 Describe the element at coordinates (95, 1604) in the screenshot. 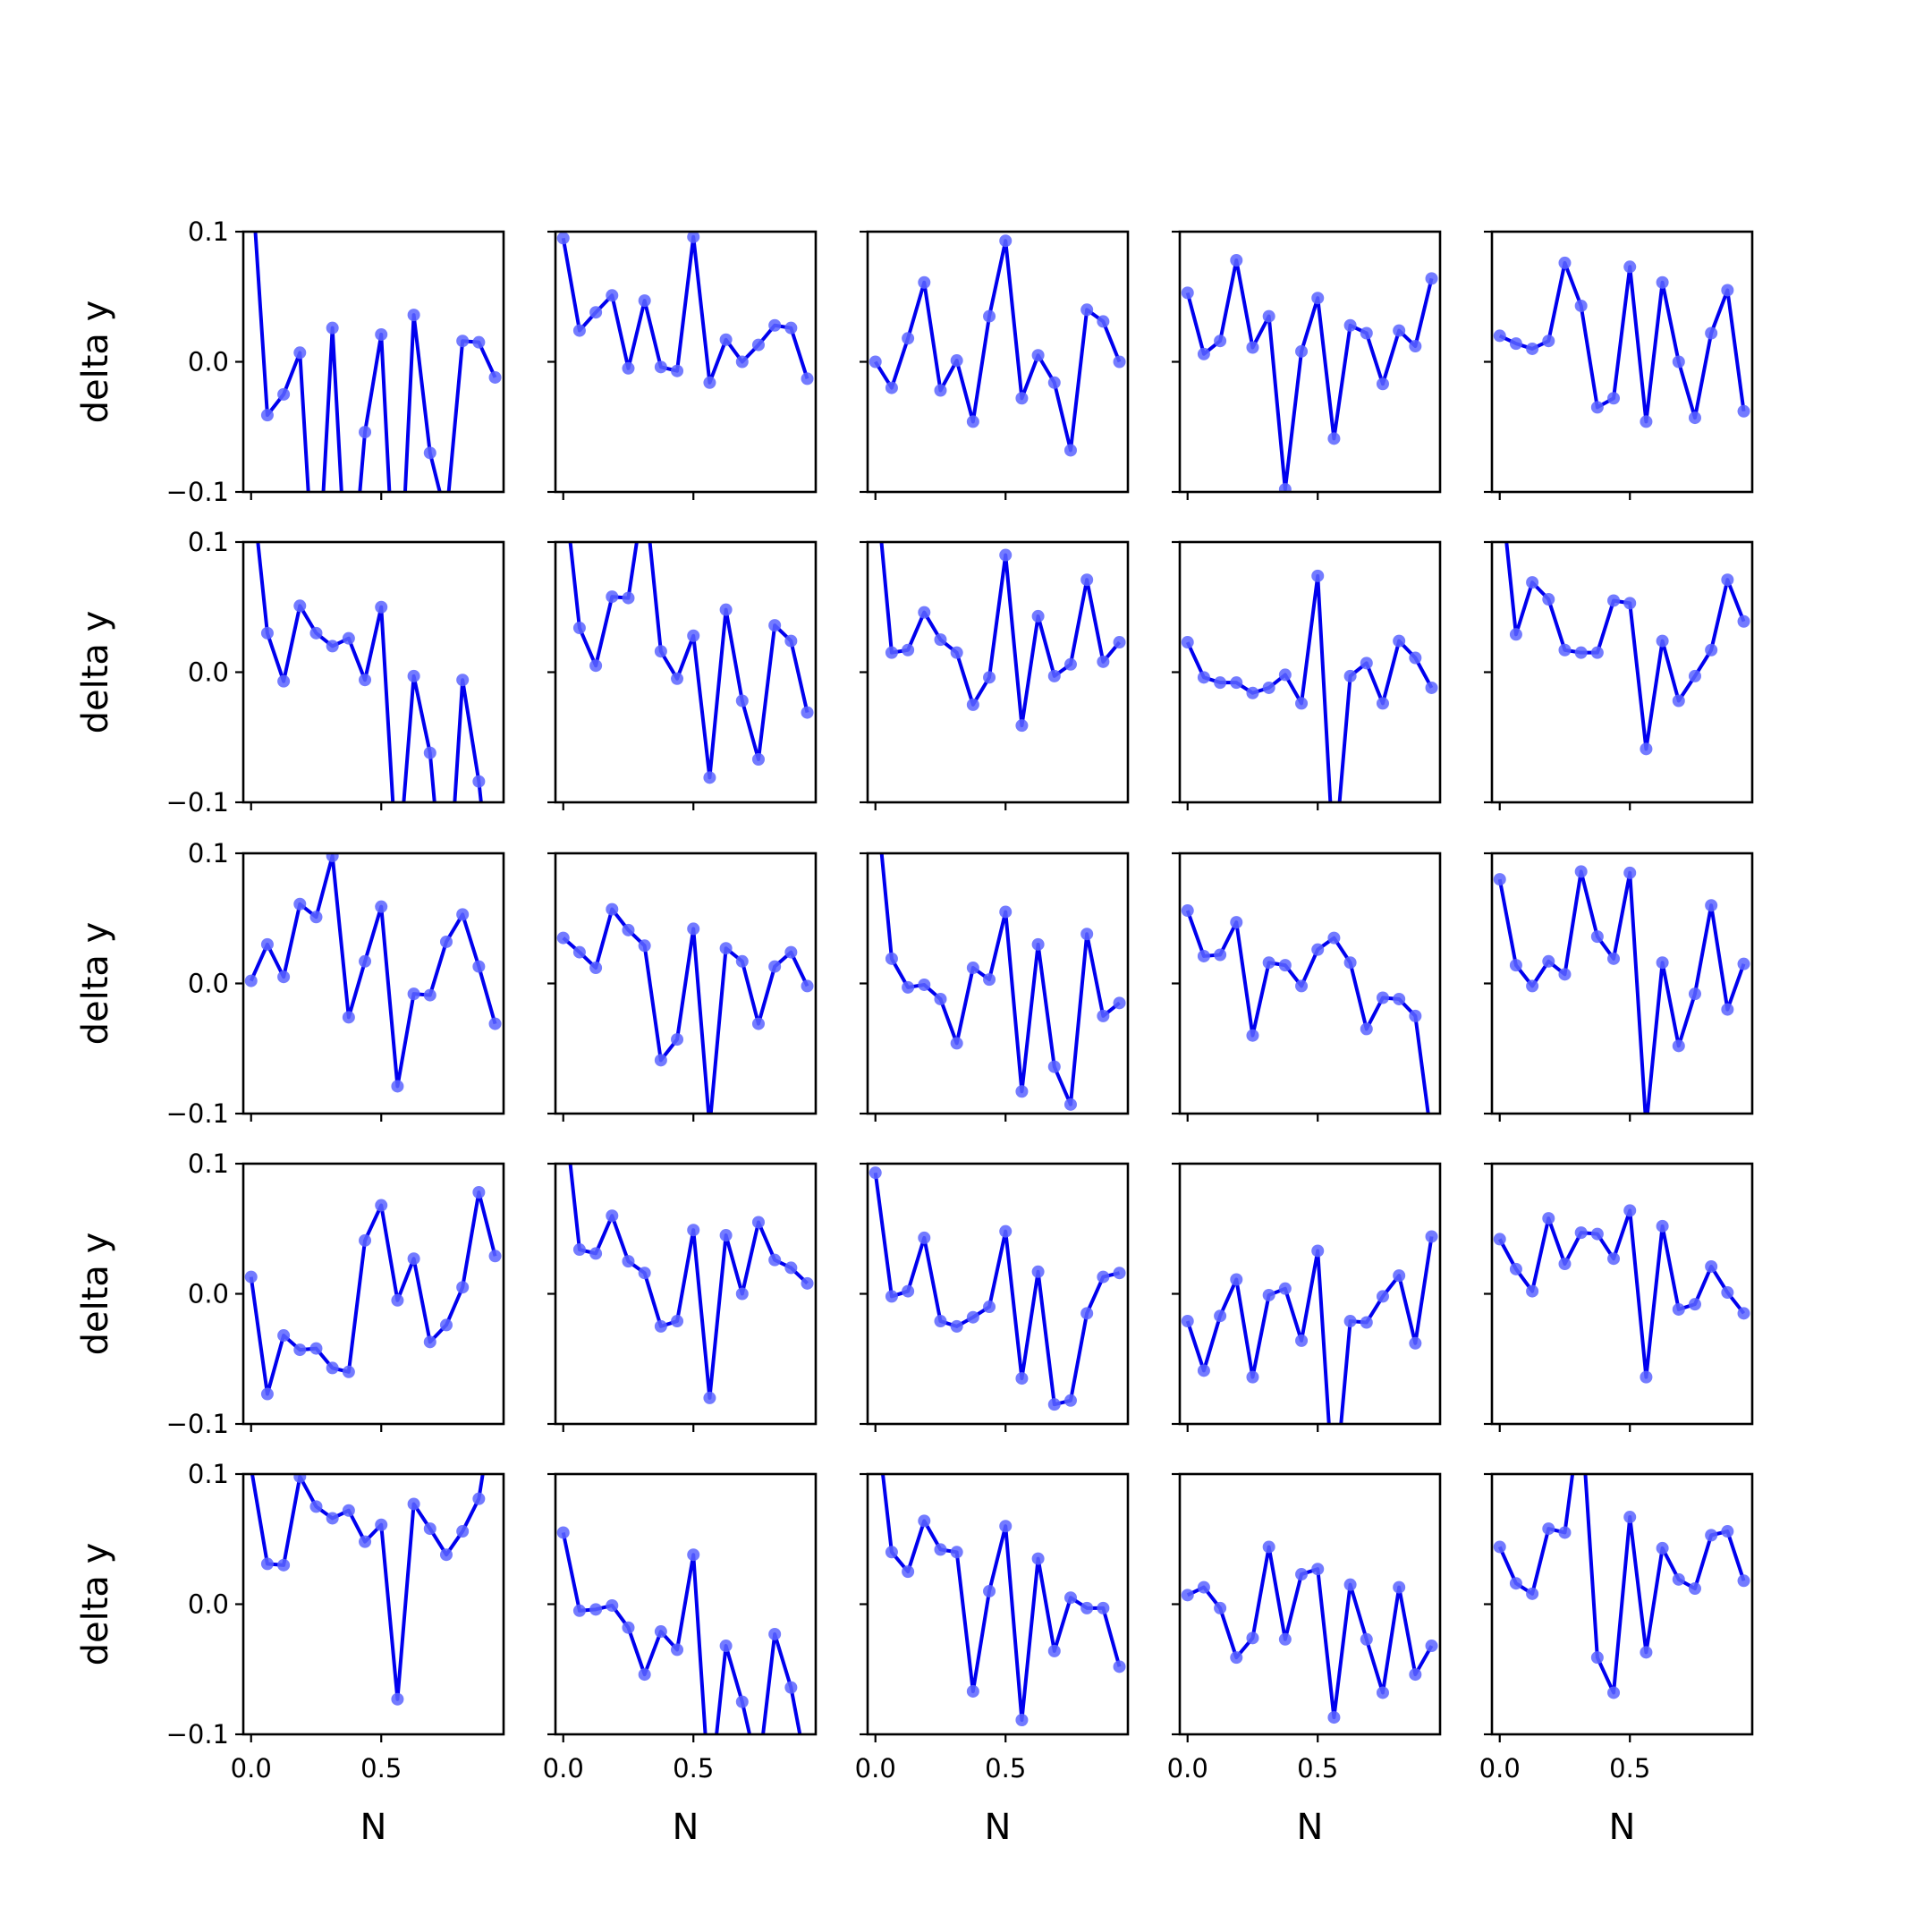

I see `y-axis-label: delta y` at that location.